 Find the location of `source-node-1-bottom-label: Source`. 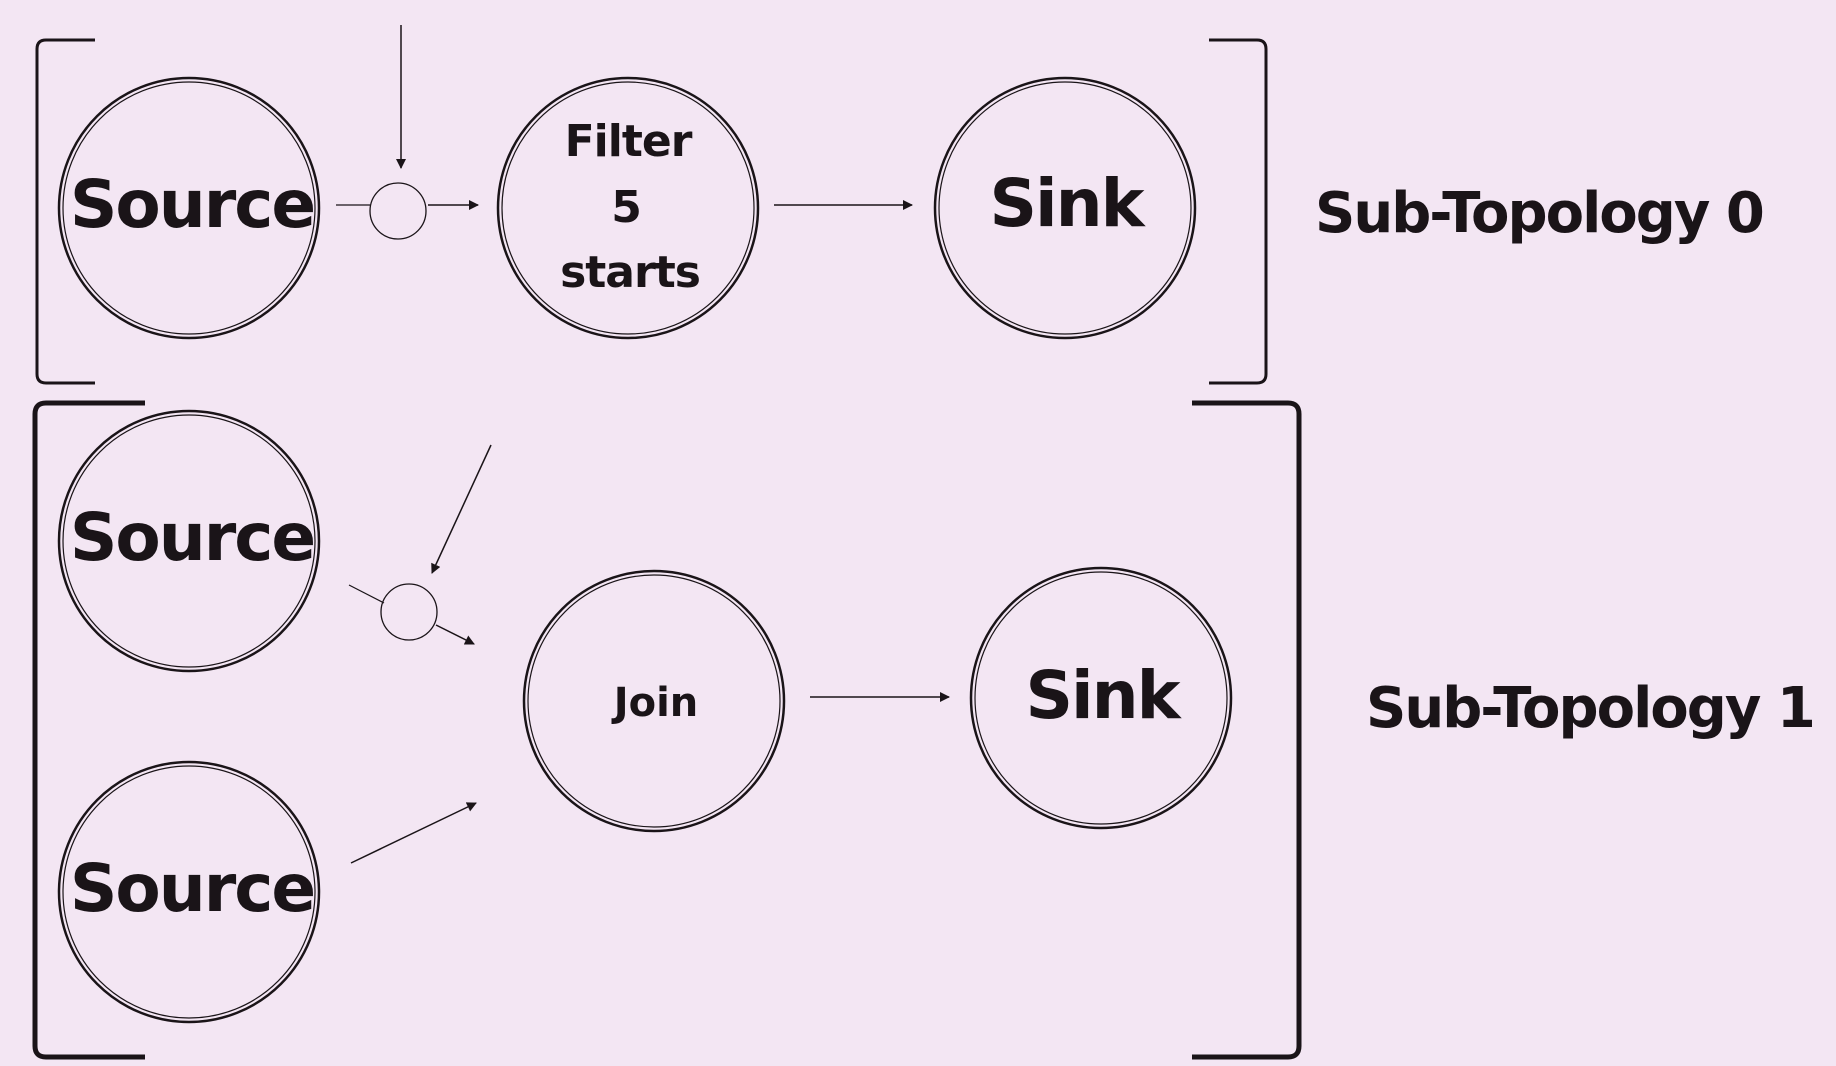

source-node-1-bottom-label: Source is located at coordinates (192, 888).